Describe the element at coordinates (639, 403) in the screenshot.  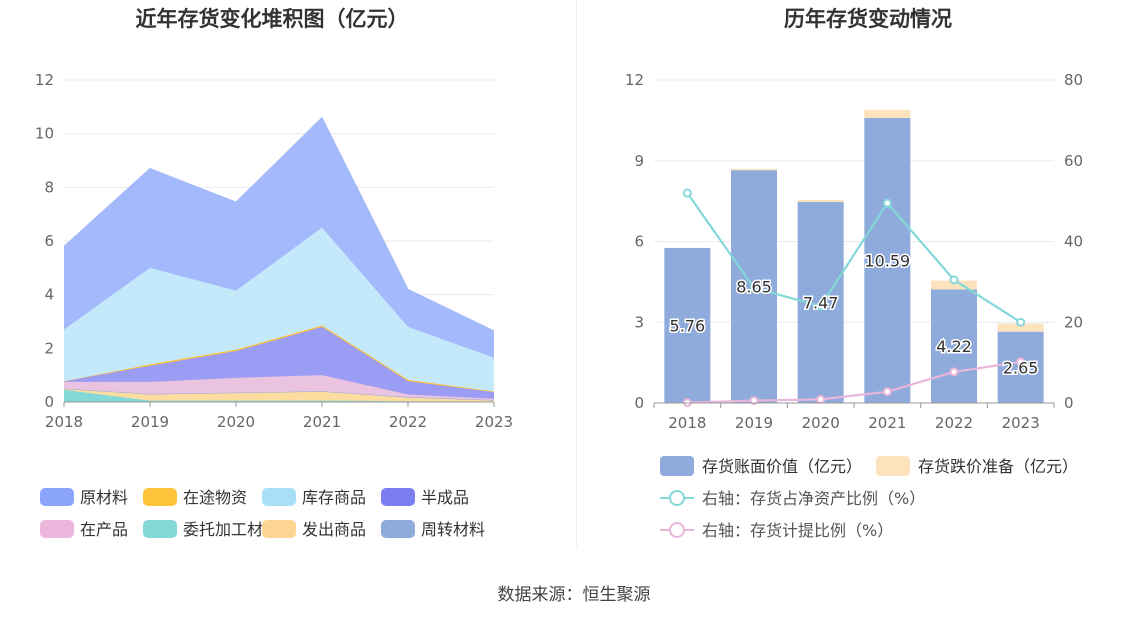
I see `right-y-tick-label: 0` at that location.